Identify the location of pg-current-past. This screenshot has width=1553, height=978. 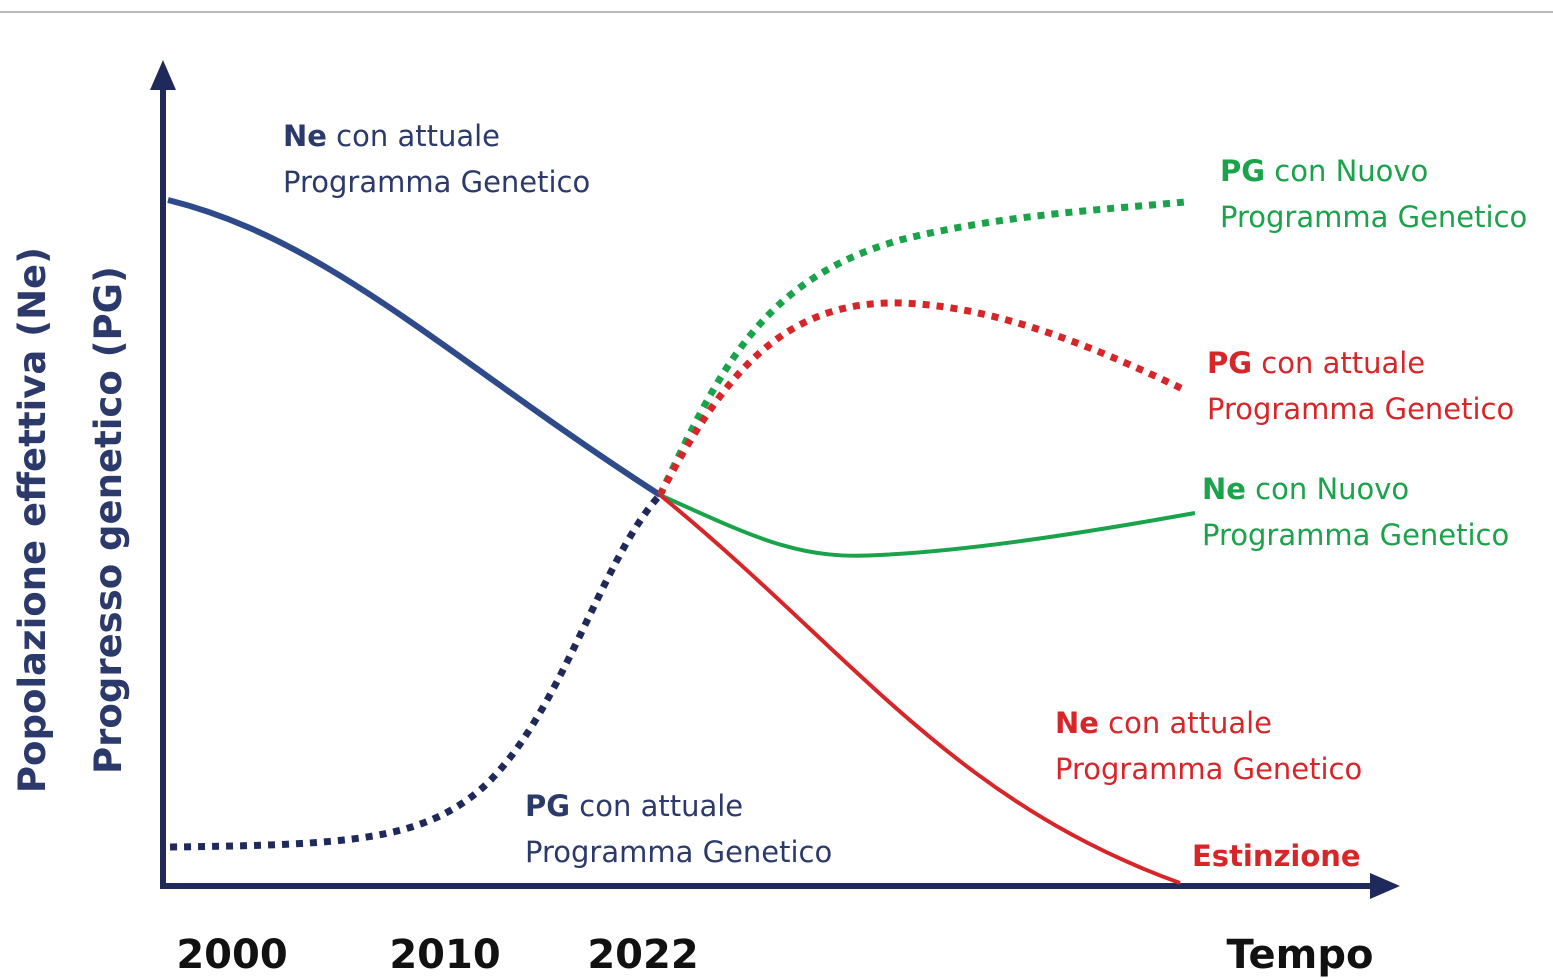
(416, 671).